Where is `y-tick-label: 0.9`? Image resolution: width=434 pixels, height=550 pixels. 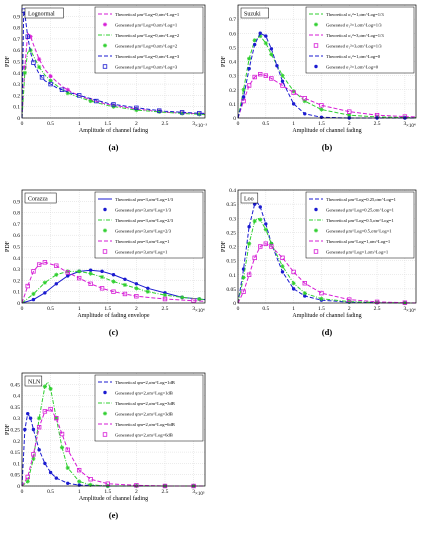 y-tick-label: 0.9 is located at coordinates (16, 202).